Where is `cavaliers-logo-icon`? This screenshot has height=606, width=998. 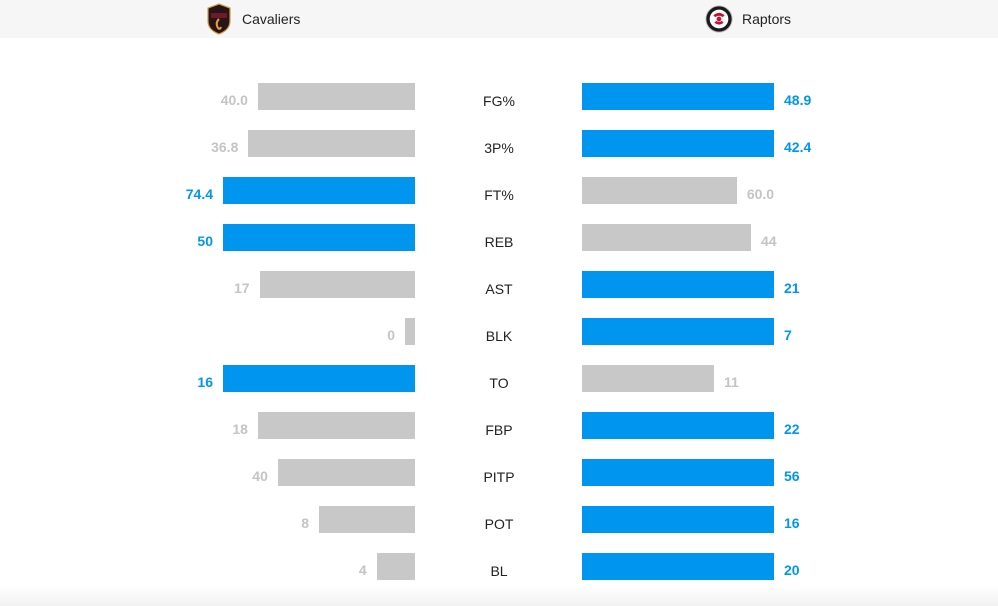
cavaliers-logo-icon is located at coordinates (219, 19).